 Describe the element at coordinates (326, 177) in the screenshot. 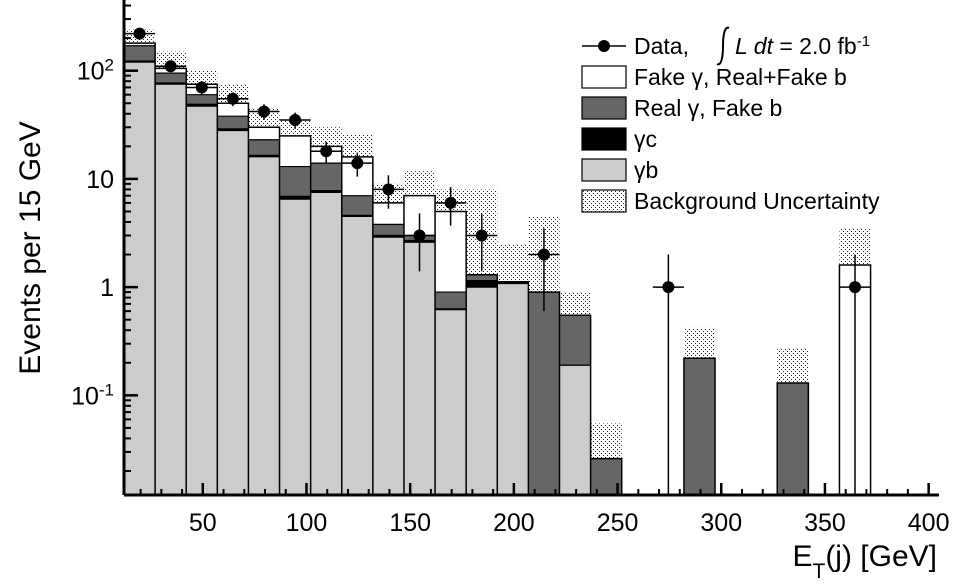

I see `bin-6-real` at that location.